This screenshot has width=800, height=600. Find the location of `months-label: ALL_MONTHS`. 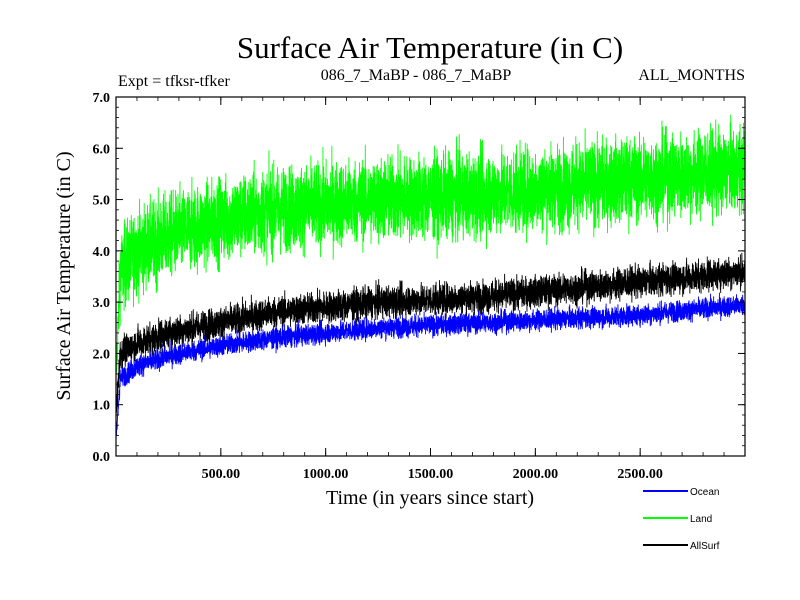

months-label: ALL_MONTHS is located at coordinates (691, 75).